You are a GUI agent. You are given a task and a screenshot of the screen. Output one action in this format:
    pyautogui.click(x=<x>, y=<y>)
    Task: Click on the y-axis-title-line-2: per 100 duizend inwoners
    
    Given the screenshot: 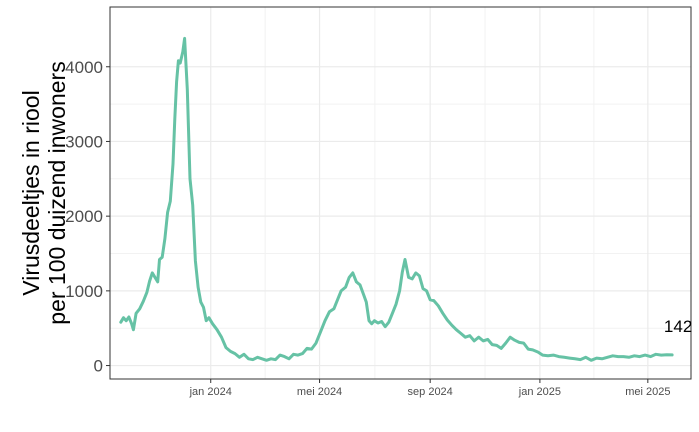 What is the action you would take?
    pyautogui.click(x=57, y=192)
    